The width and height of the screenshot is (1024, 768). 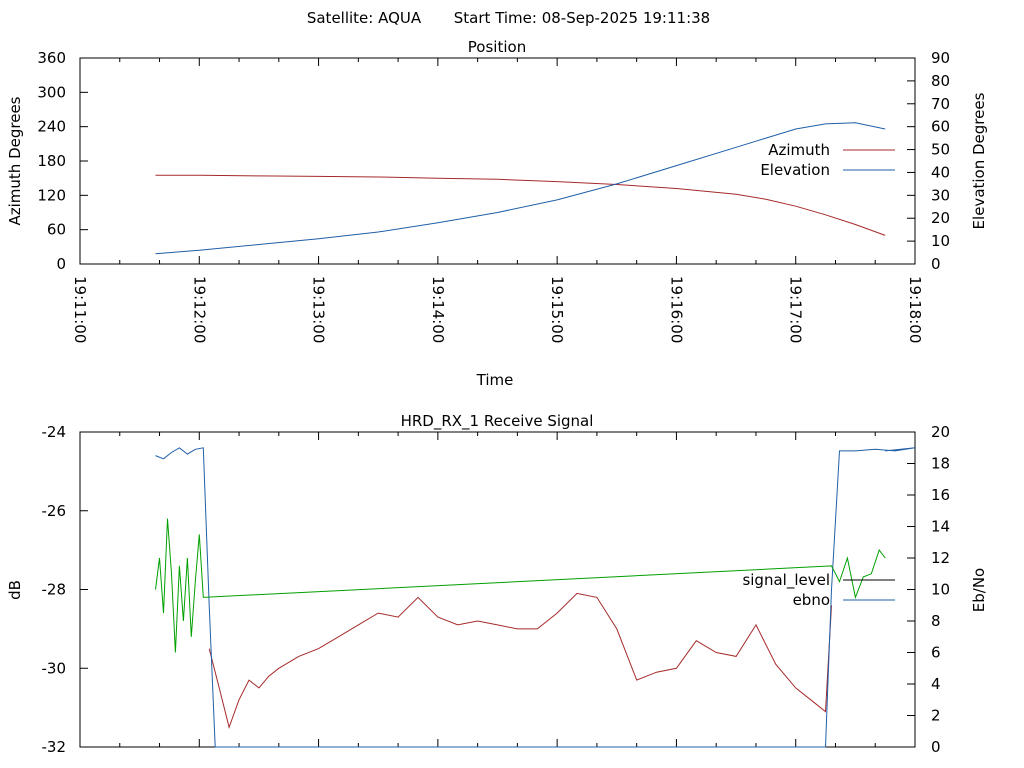 What do you see at coordinates (940, 558) in the screenshot?
I see `y2-tick-label: 12` at bounding box center [940, 558].